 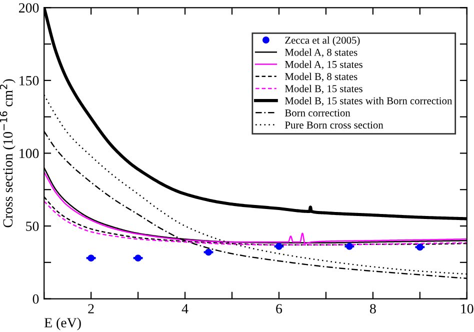 I want to click on legend-label: Model A, 8 states, so click(x=321, y=53).